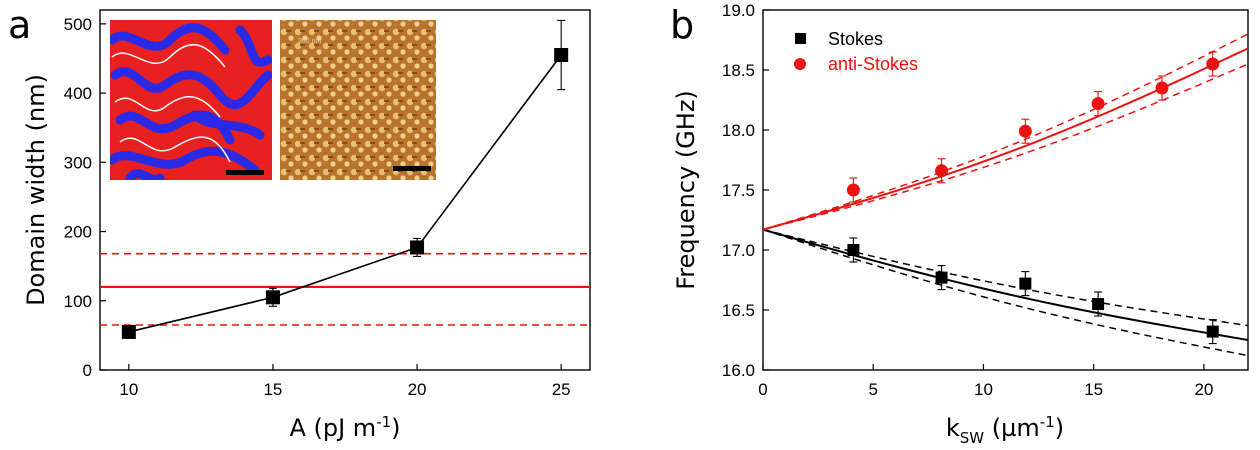  Describe the element at coordinates (800, 64) in the screenshot. I see `legend-marker-anti-stokes` at that location.